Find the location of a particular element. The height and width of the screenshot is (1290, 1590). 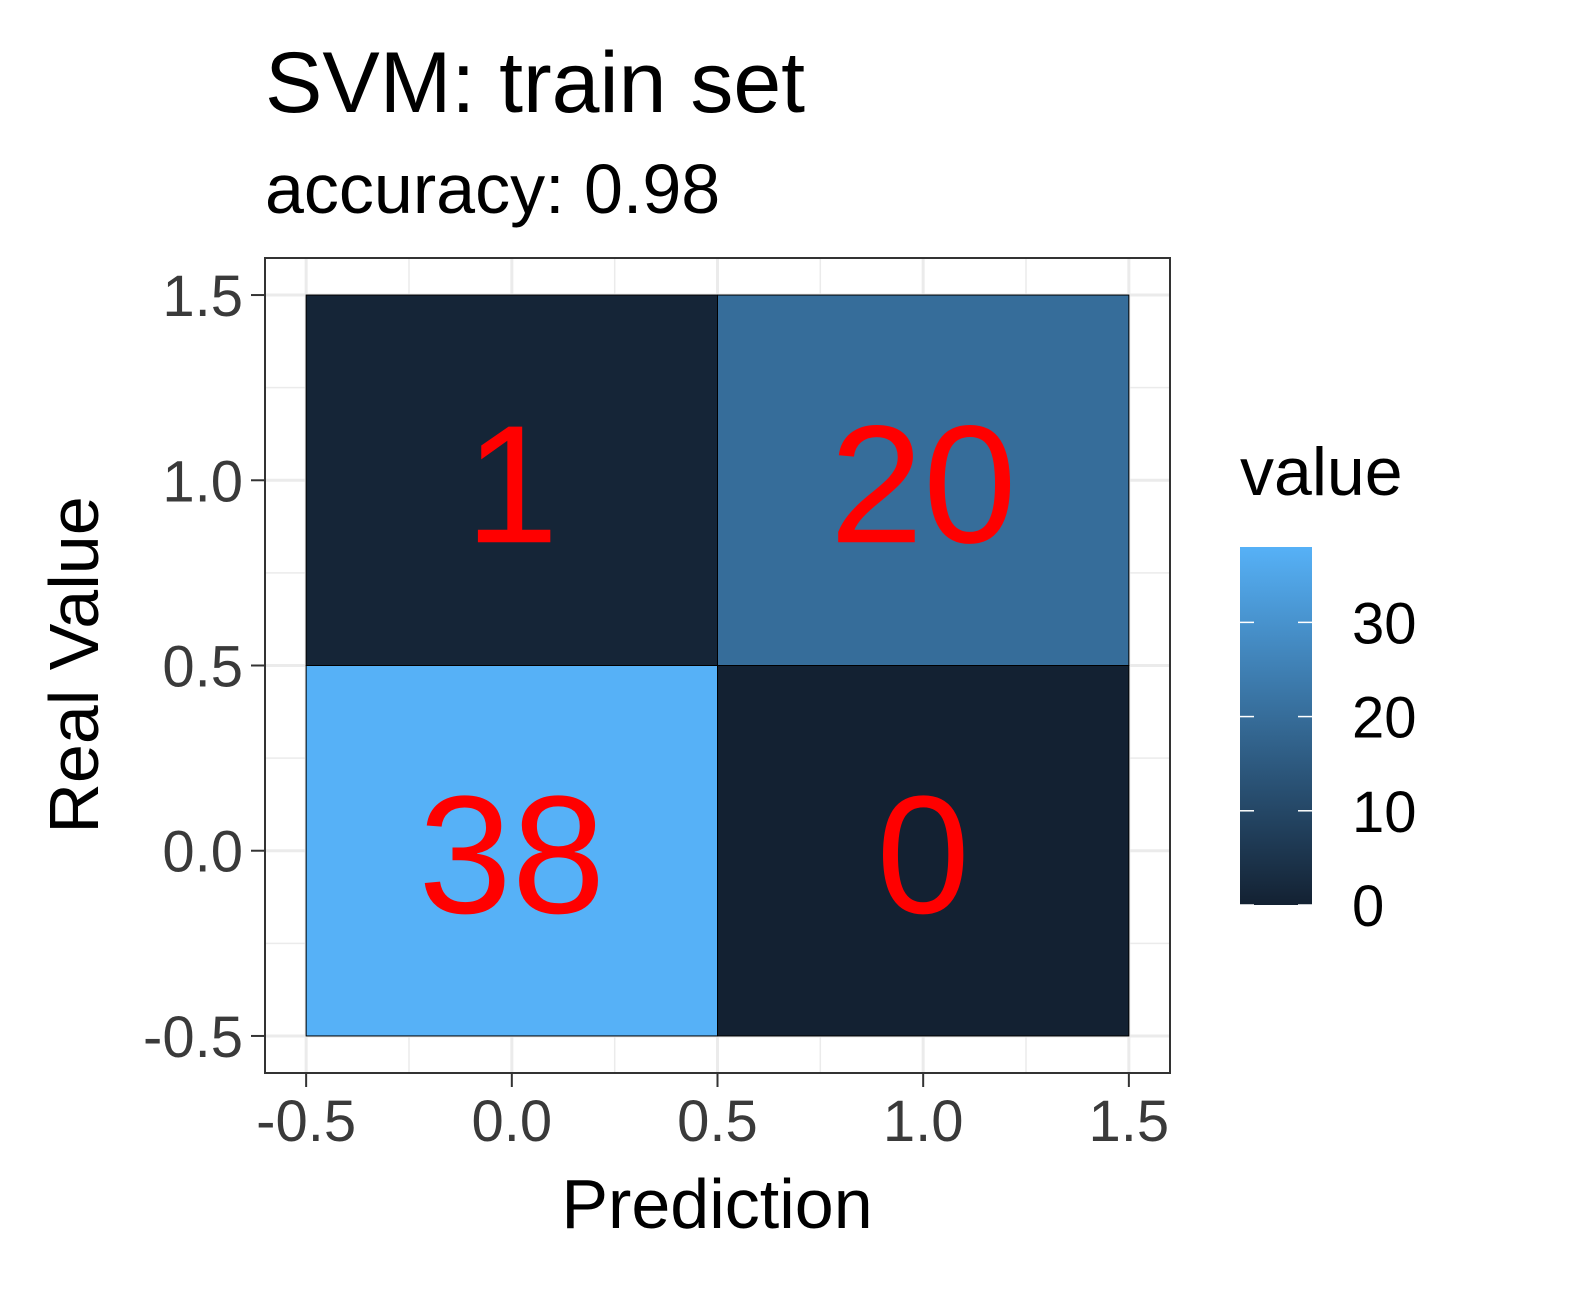

x-tick-label: 0.5 is located at coordinates (717, 1121).